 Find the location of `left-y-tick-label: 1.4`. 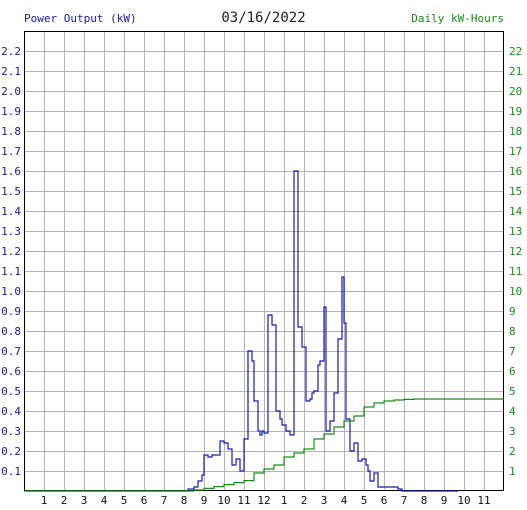

left-y-tick-label: 1.4 is located at coordinates (11, 211).